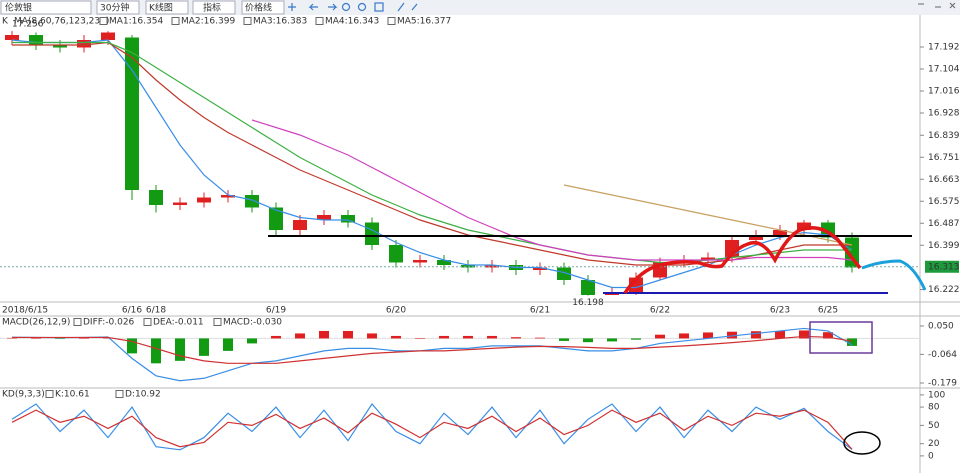 Image resolution: width=960 pixels, height=473 pixels. What do you see at coordinates (28, 25) in the screenshot?
I see `high-label: 17.256` at bounding box center [28, 25].